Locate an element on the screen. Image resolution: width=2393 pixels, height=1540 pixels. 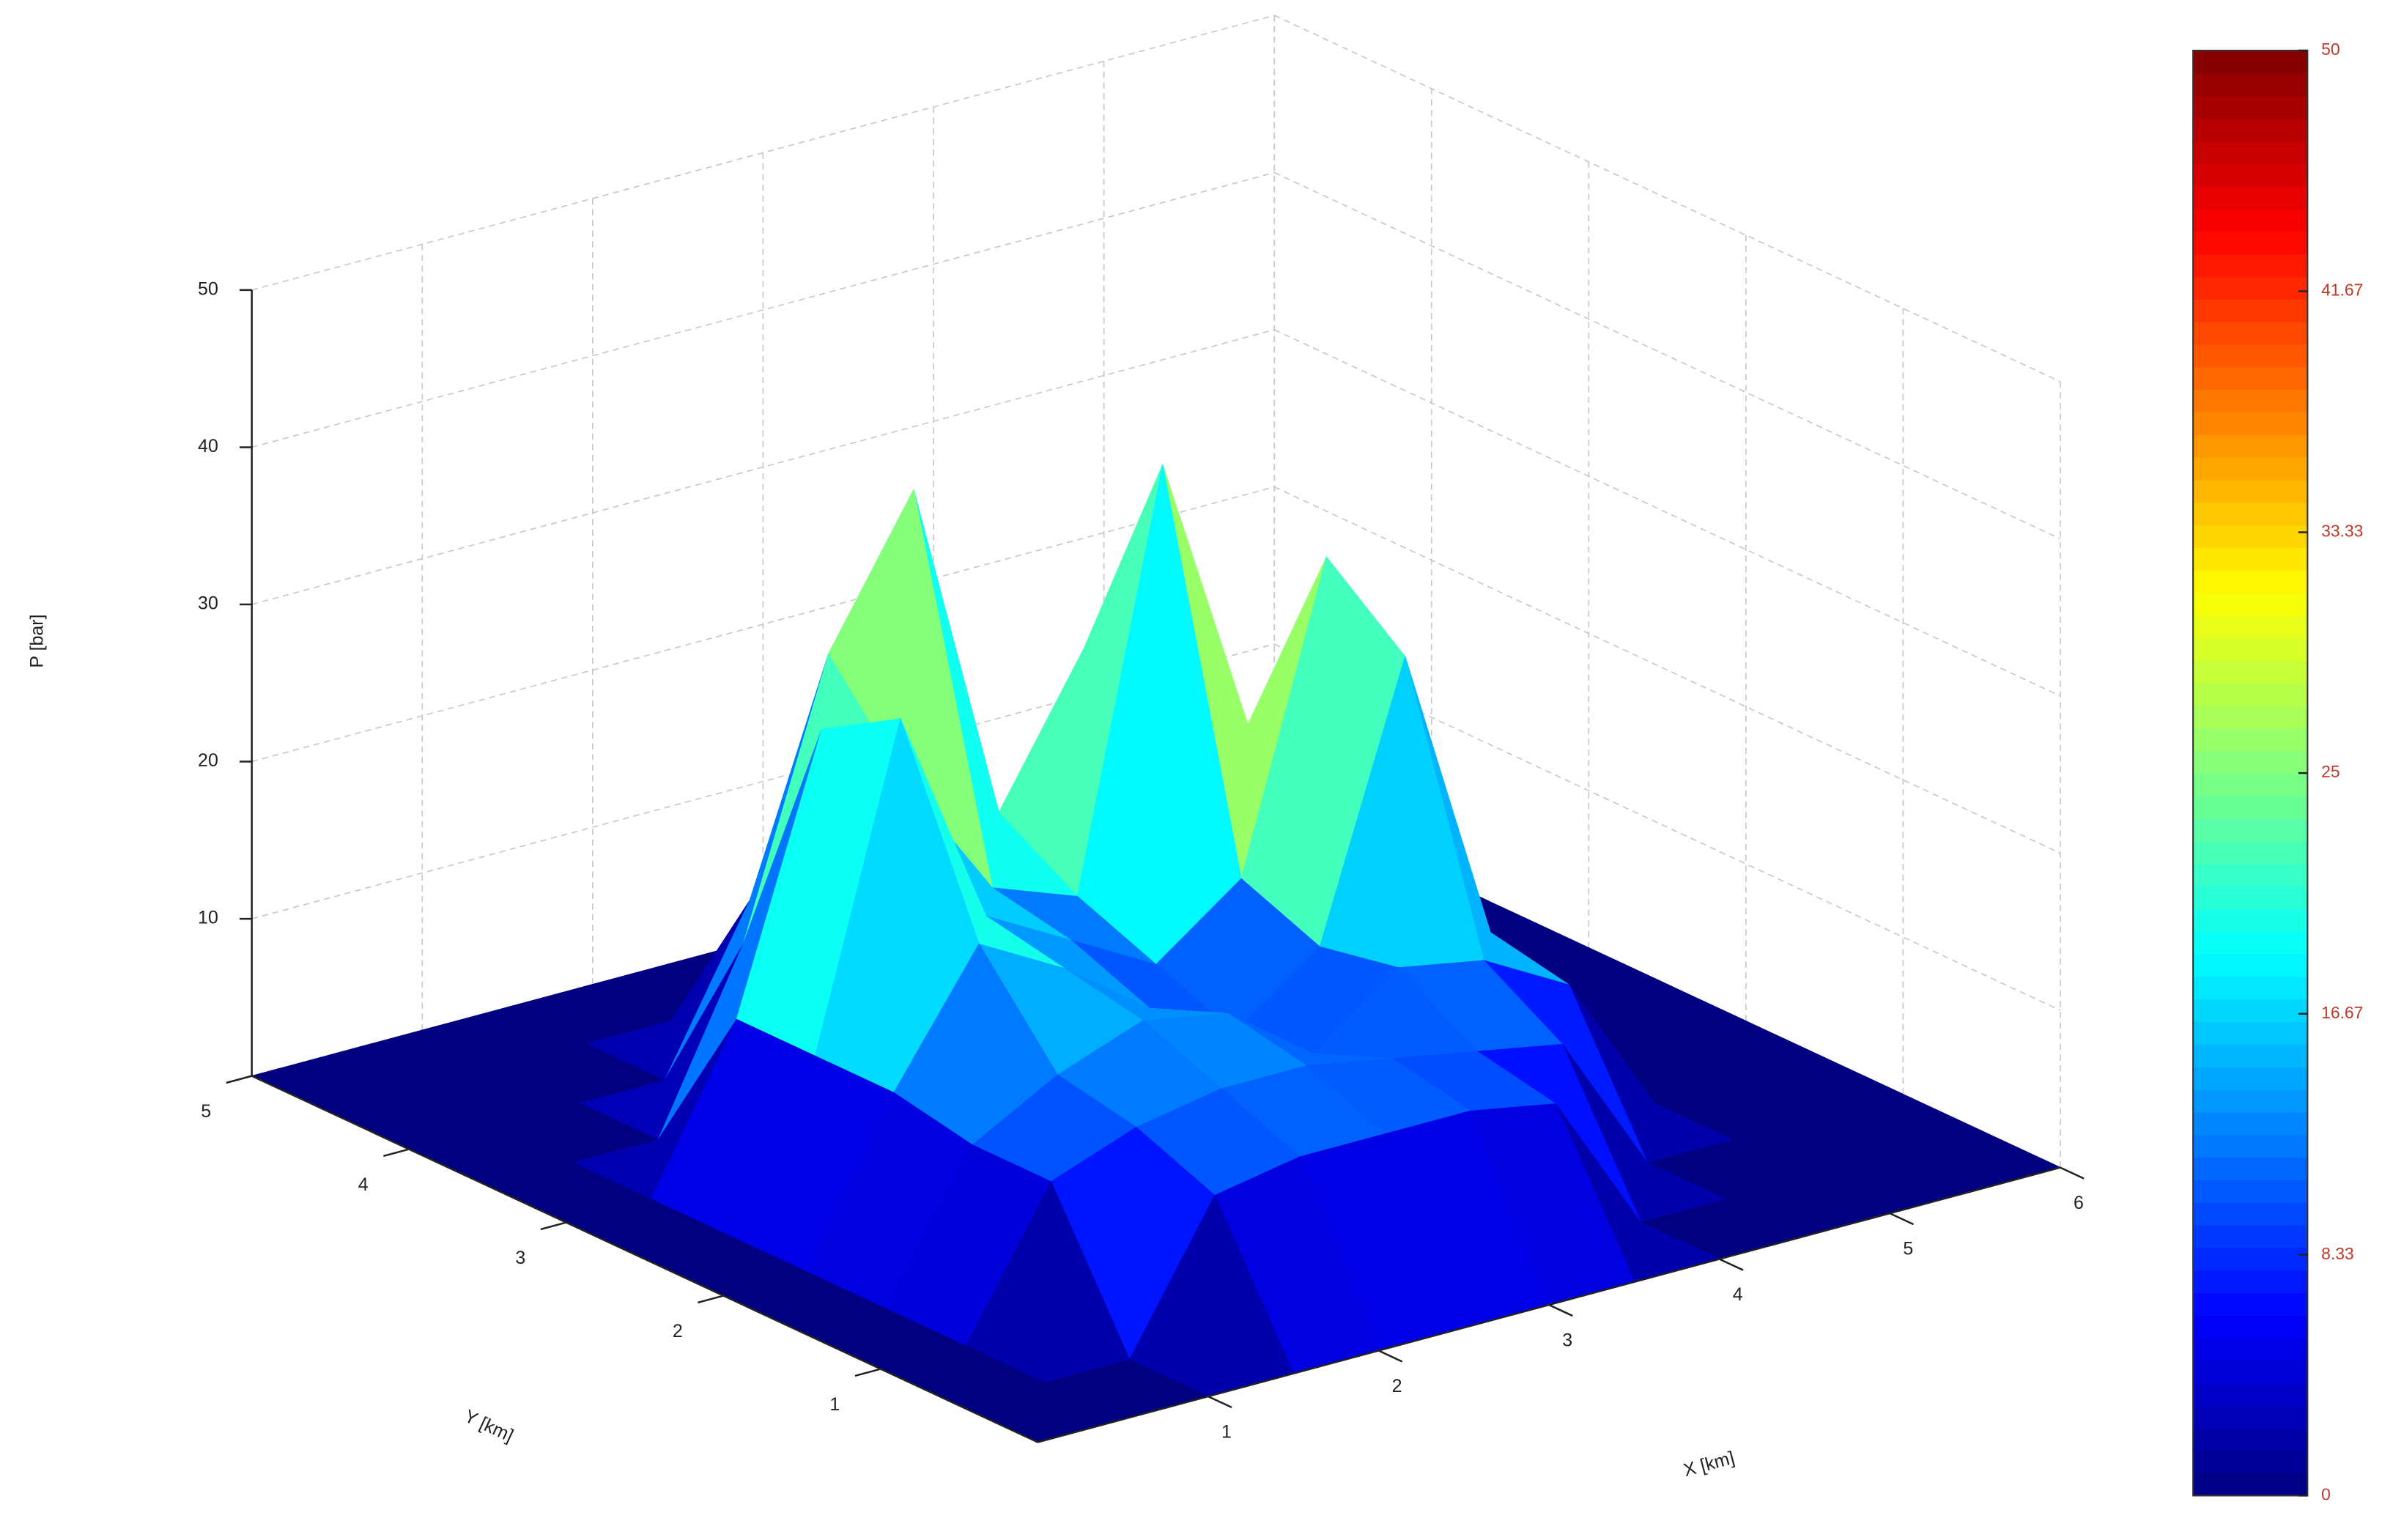
z-axis-label: P [bar] is located at coordinates (37, 640).